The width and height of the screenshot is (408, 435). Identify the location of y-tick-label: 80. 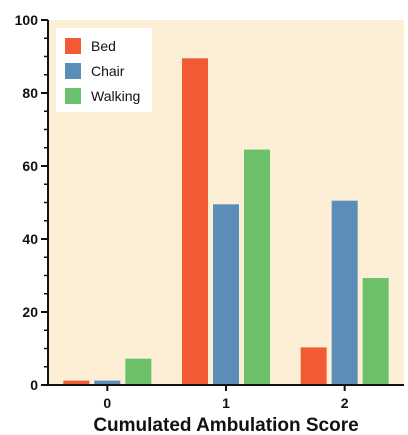
(30, 93).